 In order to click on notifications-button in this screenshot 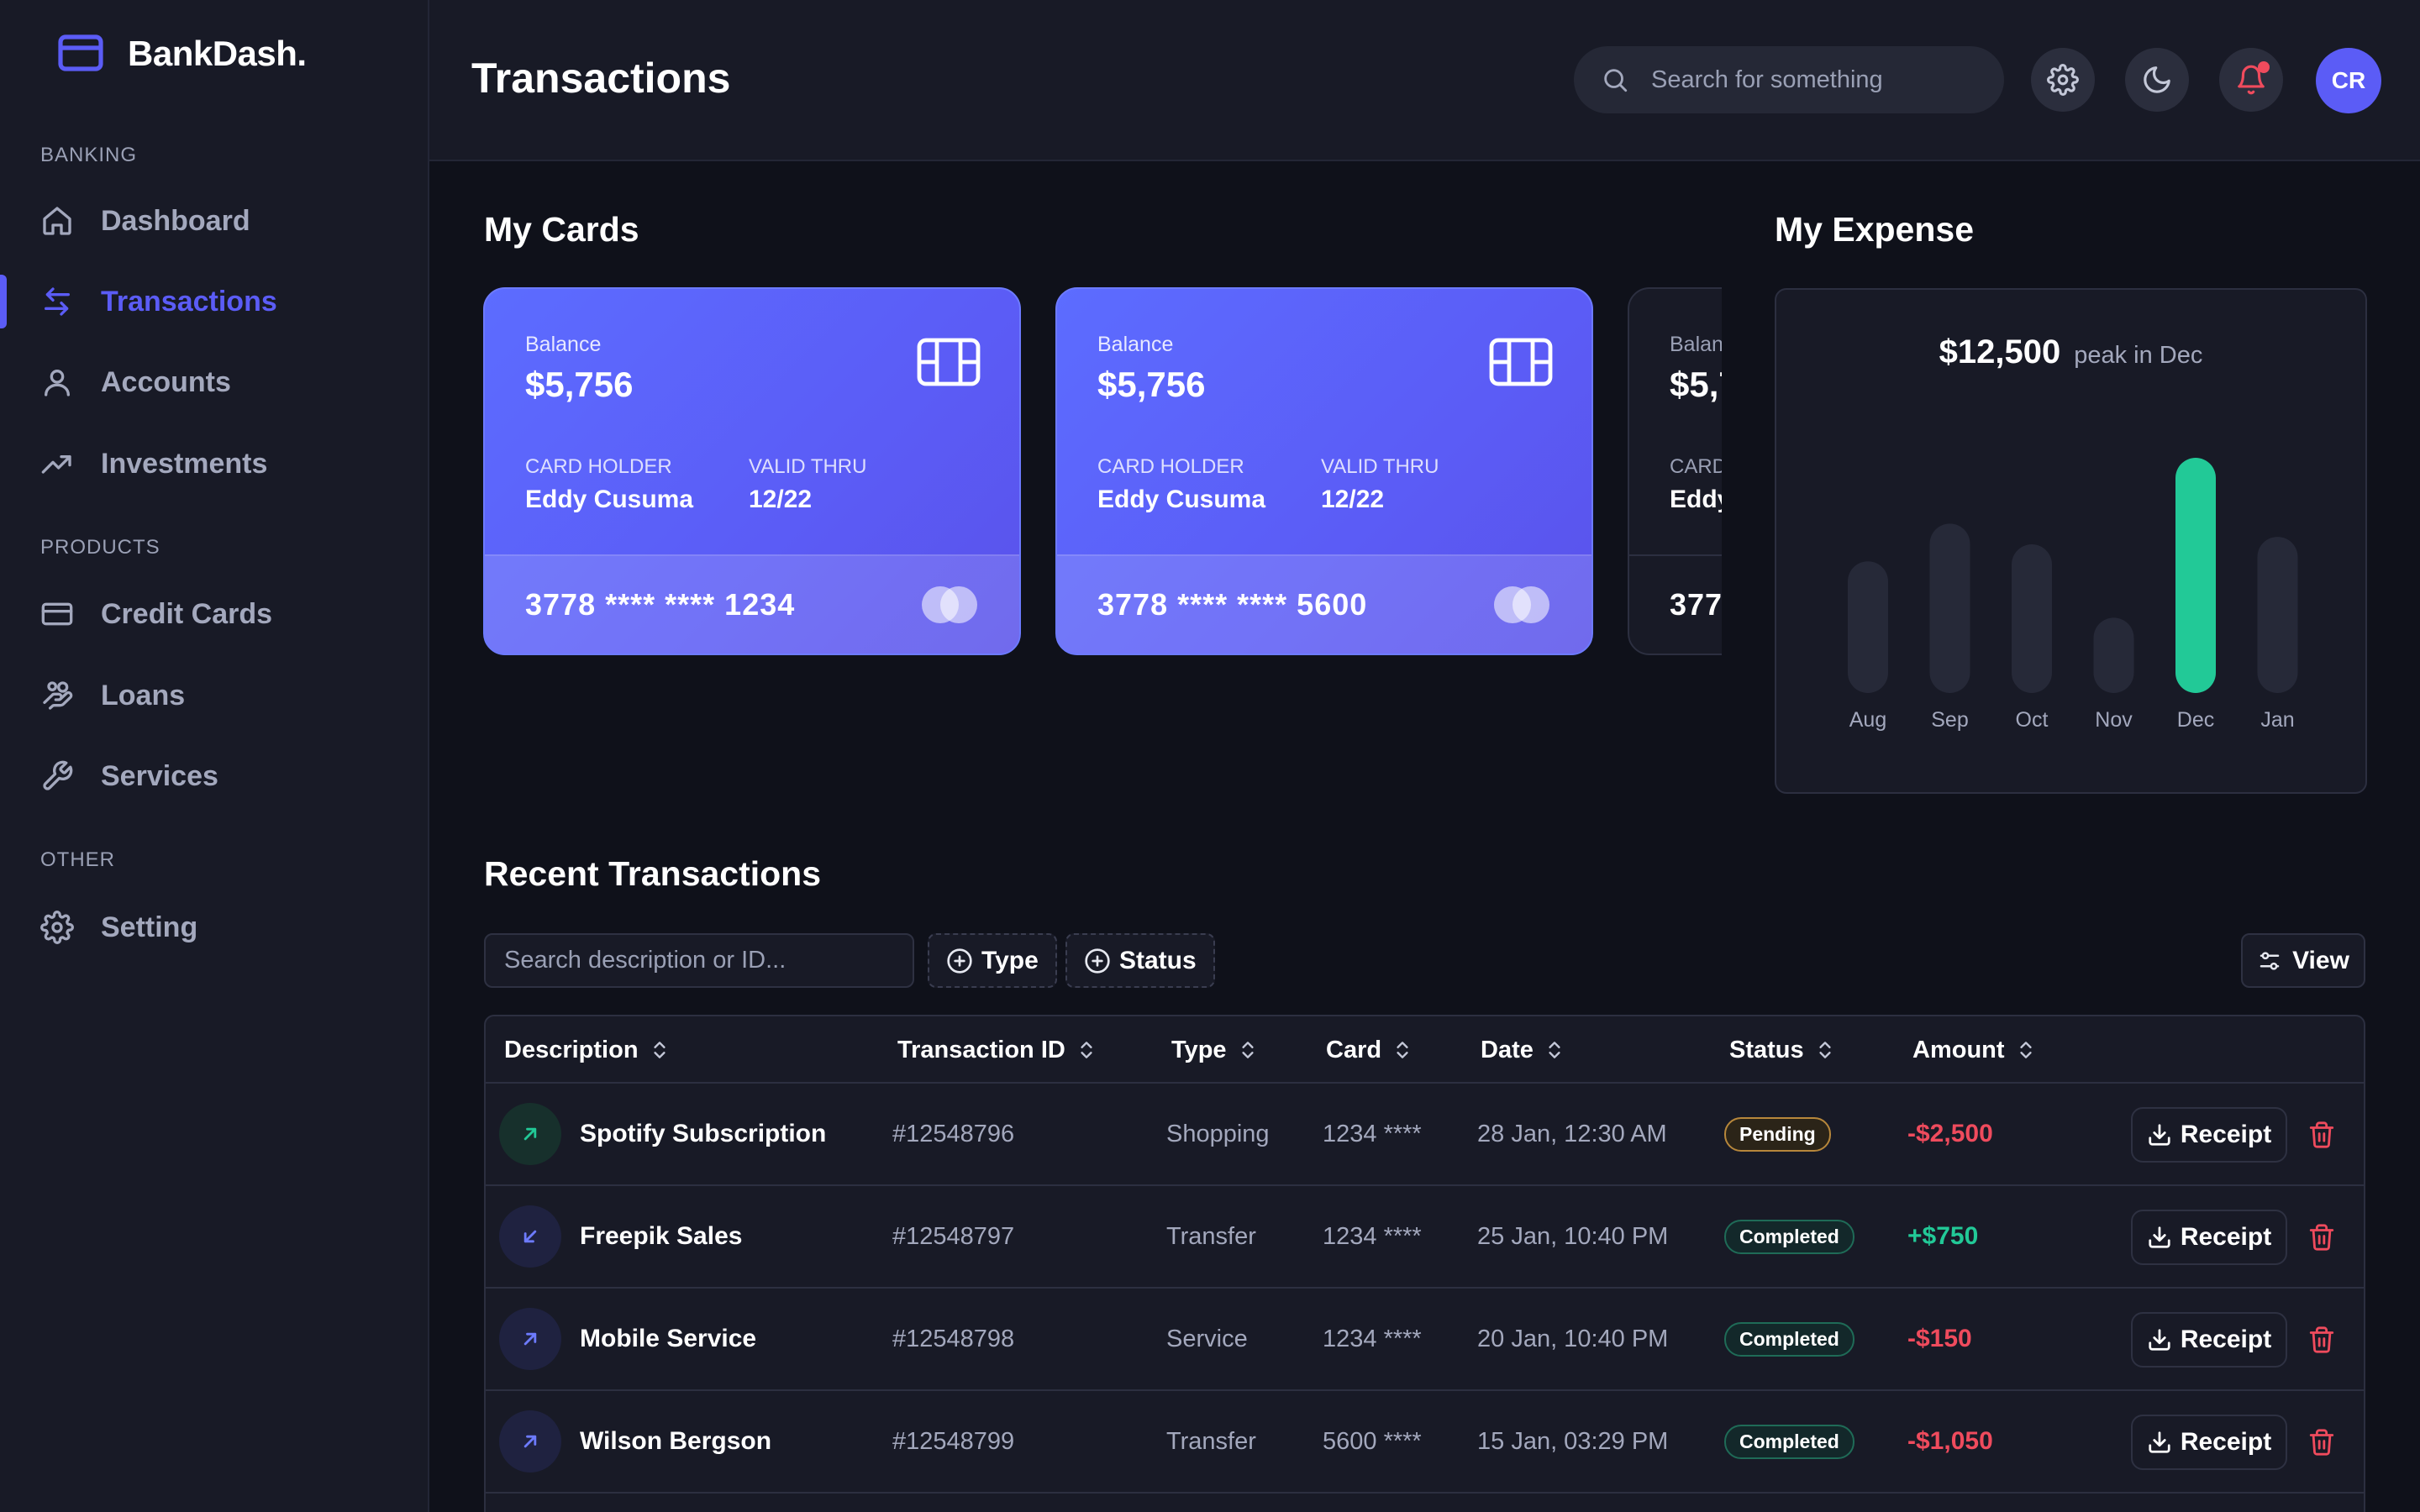, I will do `click(2251, 80)`.